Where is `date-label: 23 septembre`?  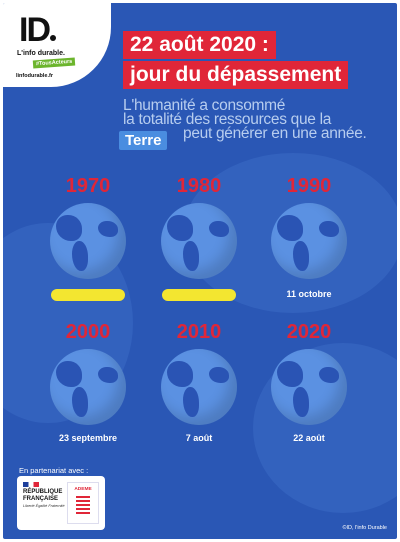
date-label: 23 septembre is located at coordinates (88, 438).